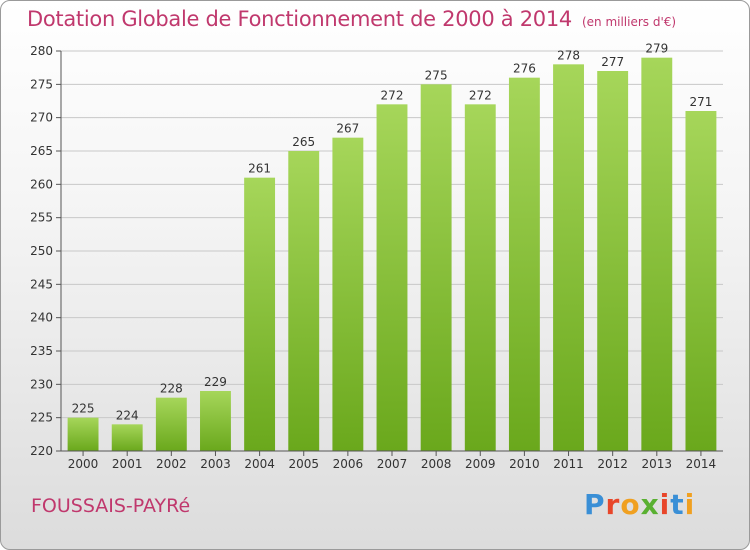  What do you see at coordinates (41, 84) in the screenshot?
I see `y-tick-label: 275` at bounding box center [41, 84].